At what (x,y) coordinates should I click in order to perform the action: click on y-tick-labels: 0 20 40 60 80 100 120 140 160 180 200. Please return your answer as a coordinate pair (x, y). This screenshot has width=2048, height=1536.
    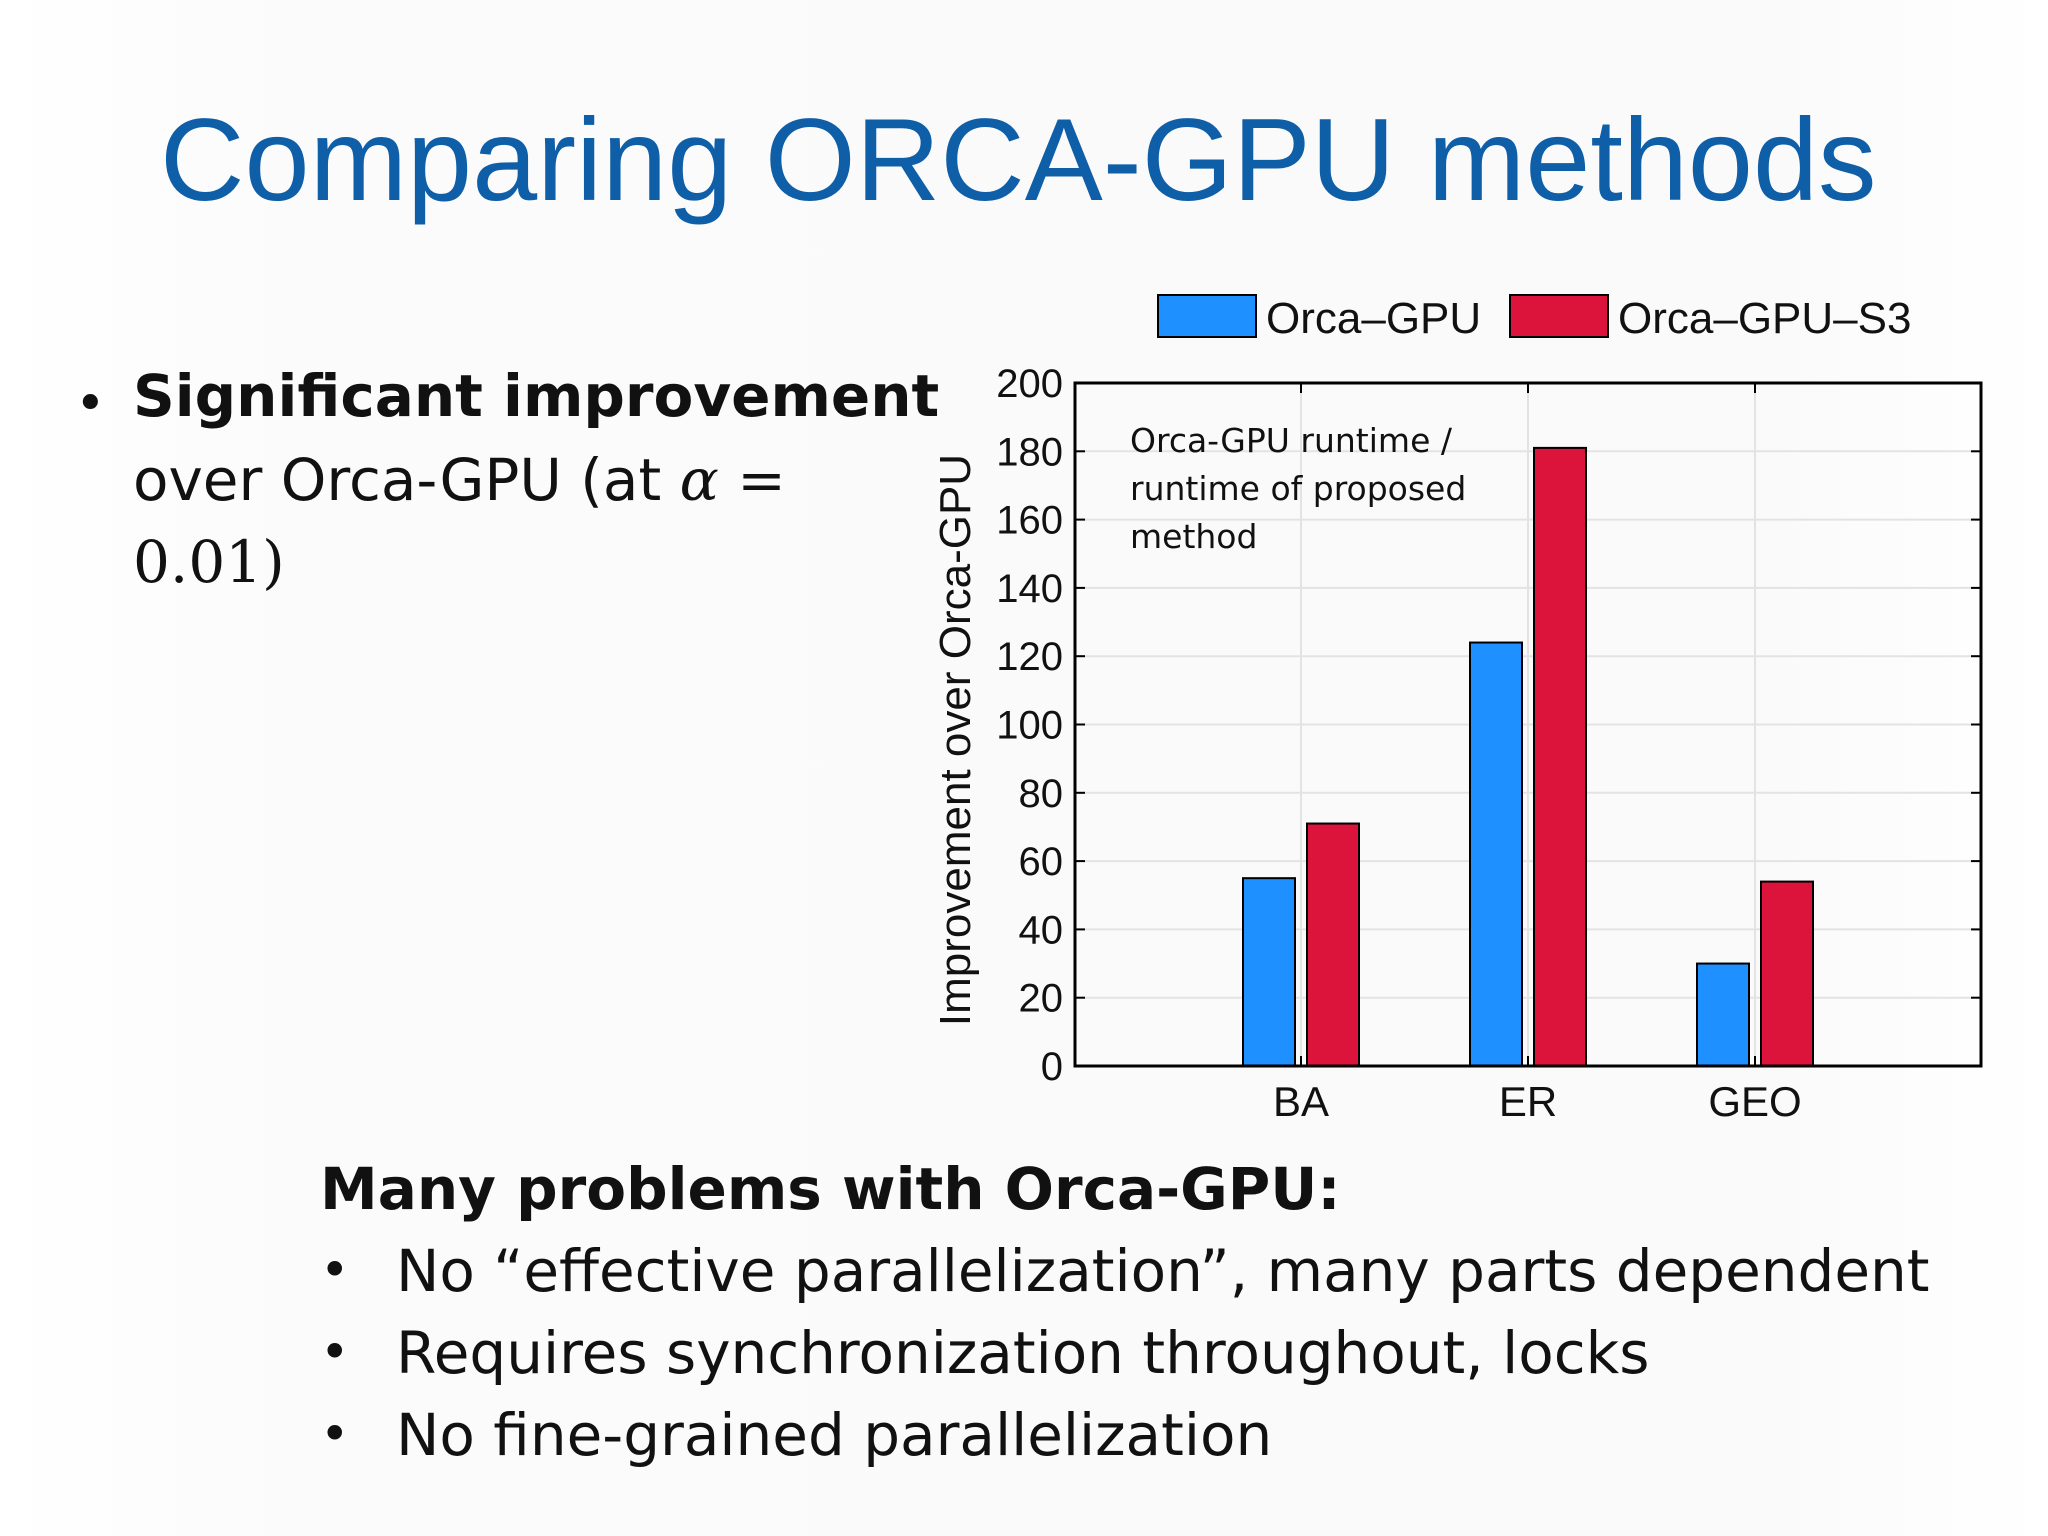
    Looking at the image, I should click on (1029, 725).